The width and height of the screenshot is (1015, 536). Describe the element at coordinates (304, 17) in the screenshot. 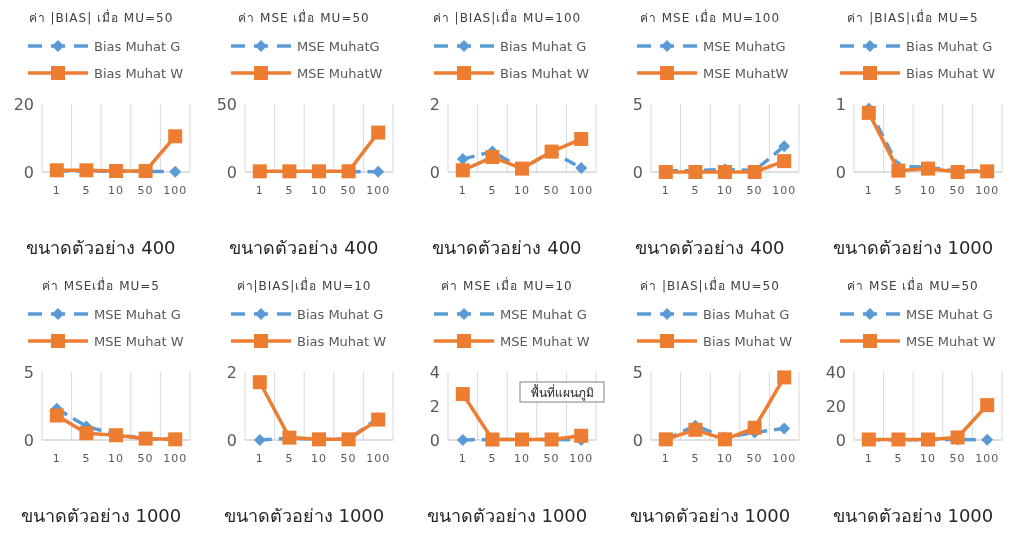

I see `chart-title: ค่า MSE เมื่อ MU=50` at that location.